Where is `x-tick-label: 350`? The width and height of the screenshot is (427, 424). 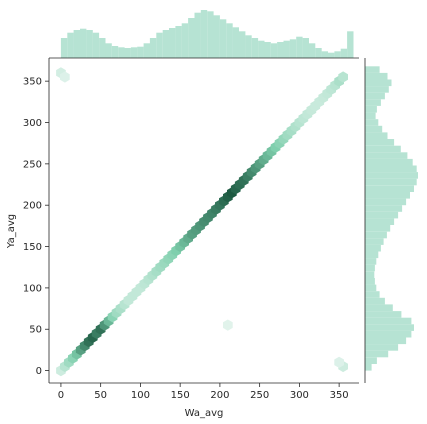 x-tick-label: 350 is located at coordinates (339, 395).